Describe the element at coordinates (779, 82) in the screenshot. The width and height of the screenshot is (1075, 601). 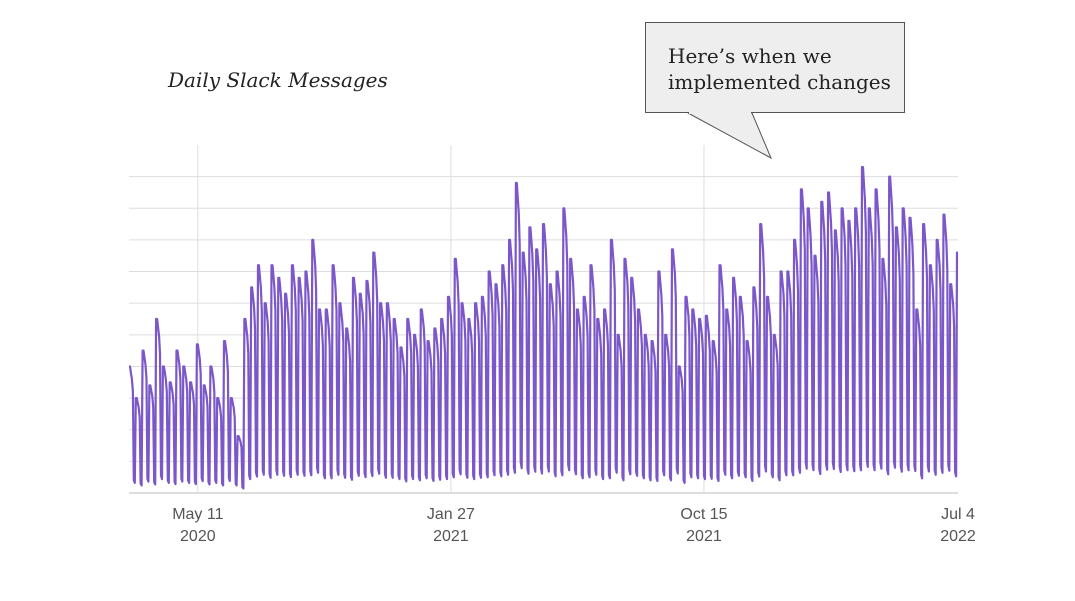
I see `annotation-line-2: implemented changes` at that location.